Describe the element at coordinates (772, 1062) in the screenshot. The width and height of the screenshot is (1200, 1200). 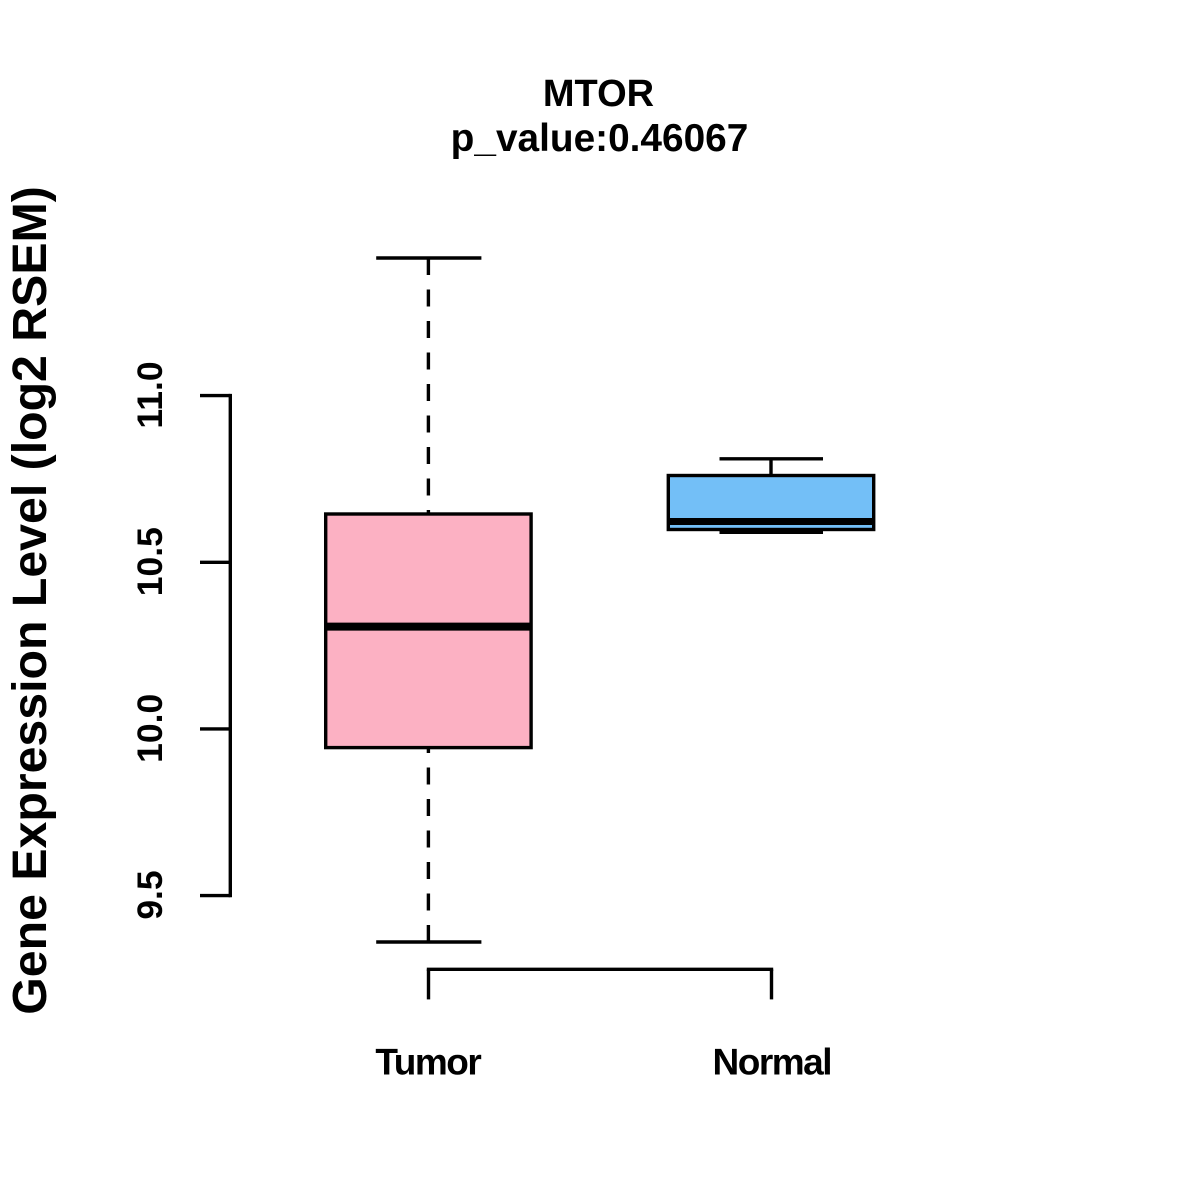
I see `svg-text: Normal` at that location.